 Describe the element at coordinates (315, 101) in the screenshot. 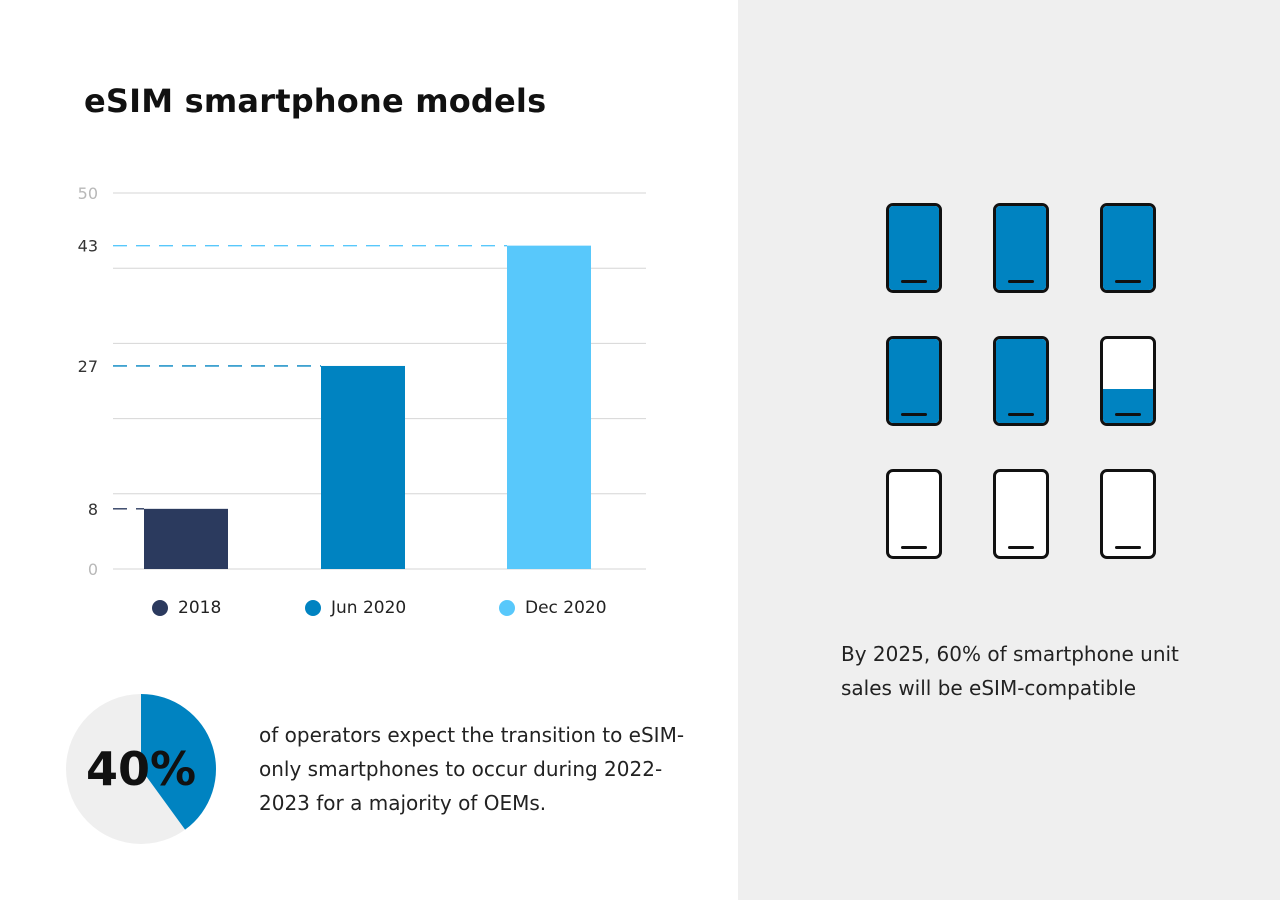

I see `chart-title: eSIM smartphone models` at that location.